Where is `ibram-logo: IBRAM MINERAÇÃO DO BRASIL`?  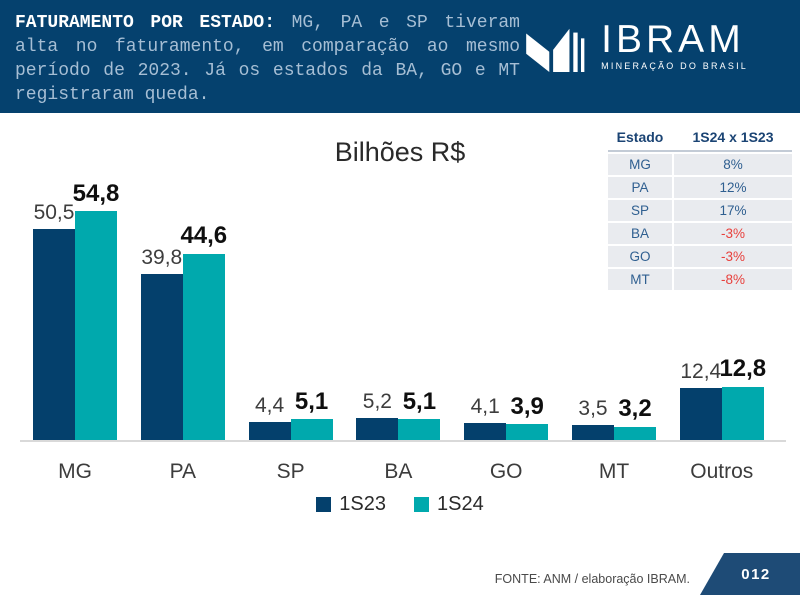 ibram-logo: IBRAM MINERAÇÃO DO BRASIL is located at coordinates (636, 45).